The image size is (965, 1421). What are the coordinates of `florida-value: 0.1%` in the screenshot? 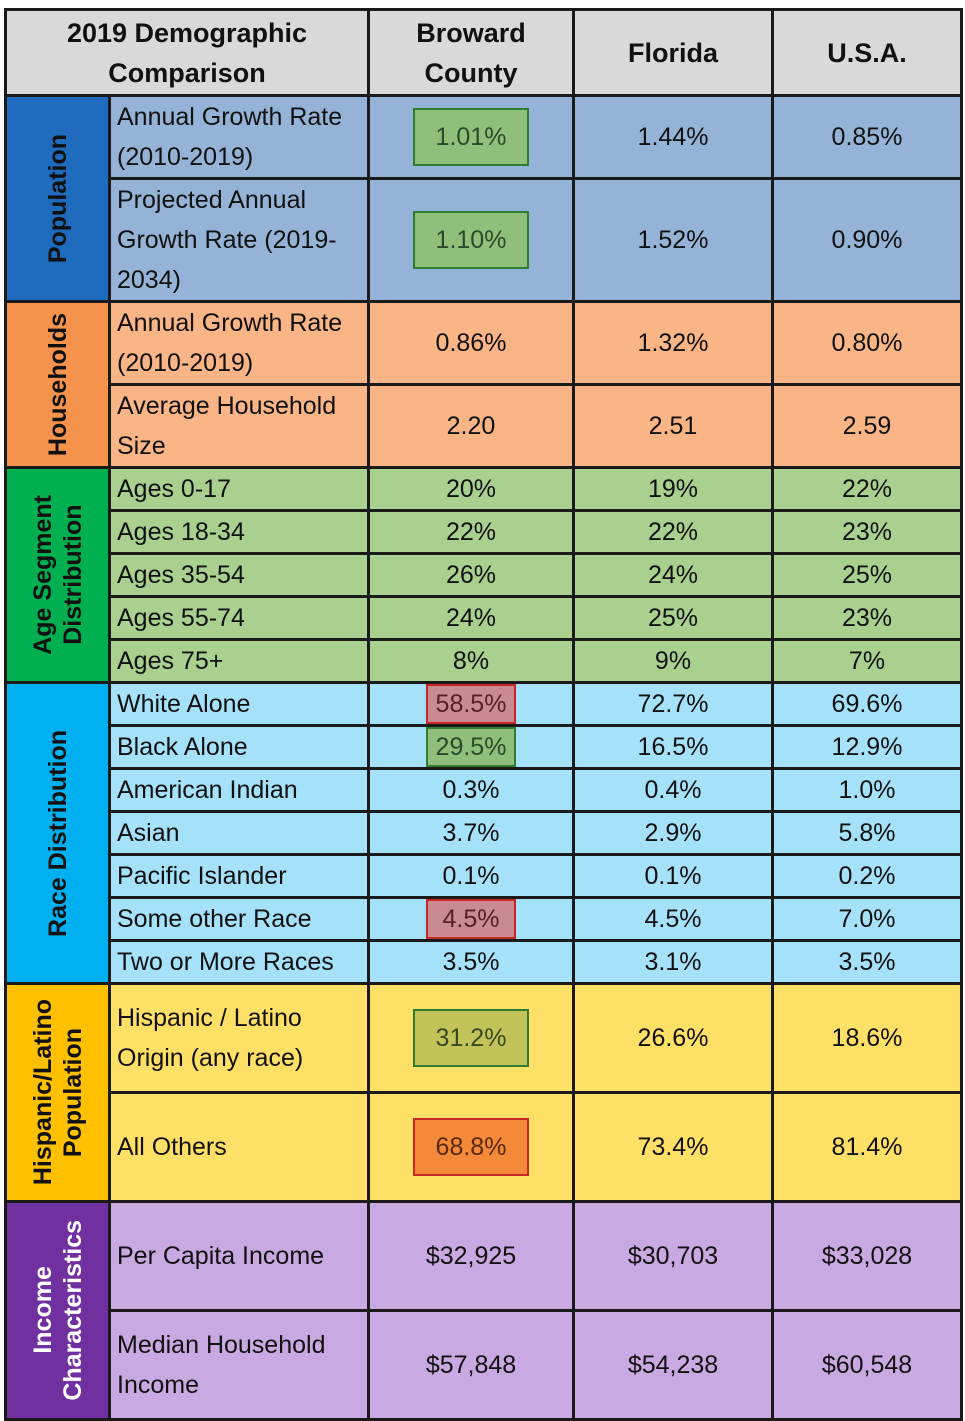 It's located at (673, 876).